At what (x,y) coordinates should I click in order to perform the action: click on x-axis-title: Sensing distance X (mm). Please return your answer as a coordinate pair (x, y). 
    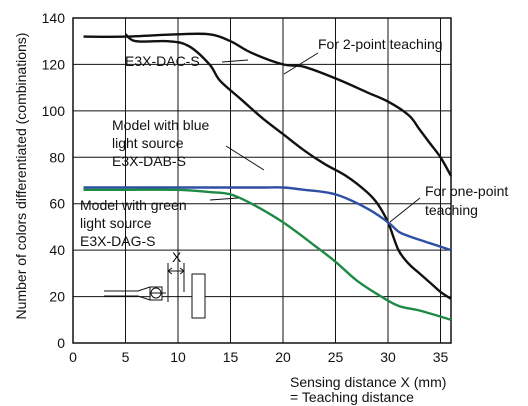
    Looking at the image, I should click on (368, 382).